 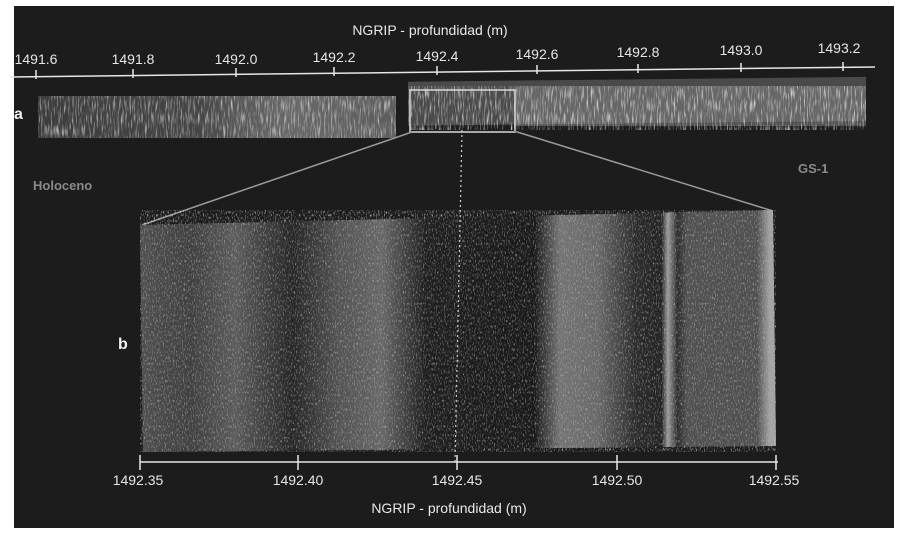 What do you see at coordinates (774, 480) in the screenshot?
I see `bottom-tick-label: 1492.55` at bounding box center [774, 480].